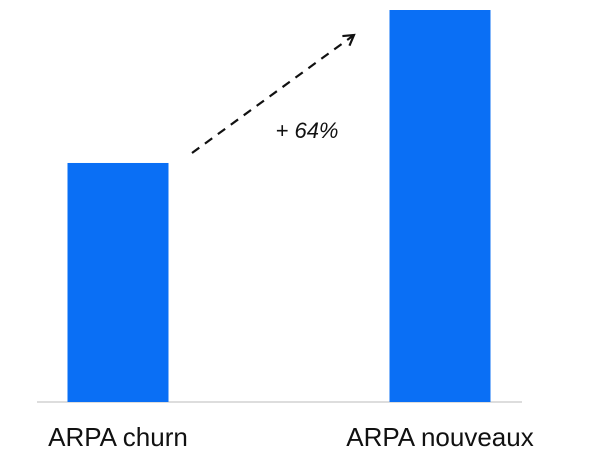 Image resolution: width=603 pixels, height=453 pixels. Describe the element at coordinates (118, 437) in the screenshot. I see `category-label-arpa-churn: ARPA churn` at that location.